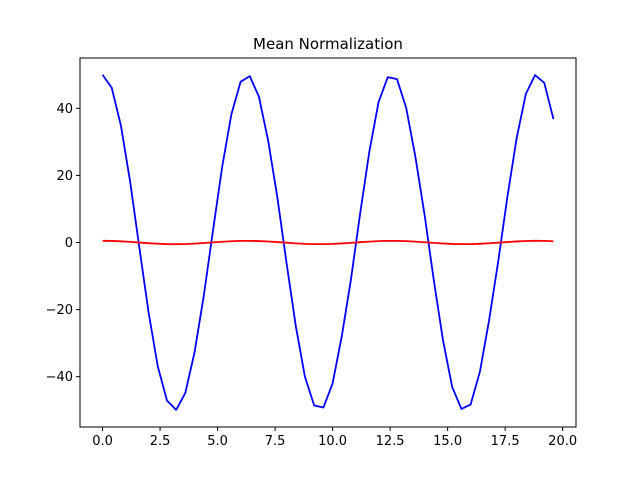 The height and width of the screenshot is (480, 640). What do you see at coordinates (217, 441) in the screenshot?
I see `x-tick-label: 5.0` at bounding box center [217, 441].